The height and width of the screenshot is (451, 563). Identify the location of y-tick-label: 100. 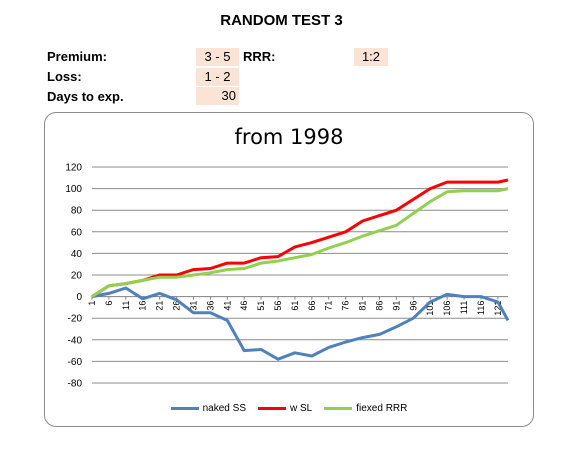
(73, 189).